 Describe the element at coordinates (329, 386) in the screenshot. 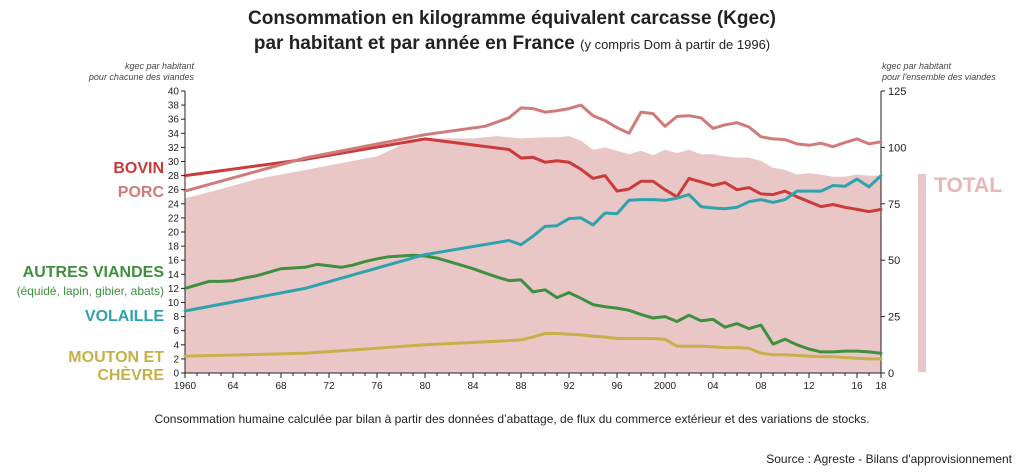

I see `x-tick-label: 72` at that location.